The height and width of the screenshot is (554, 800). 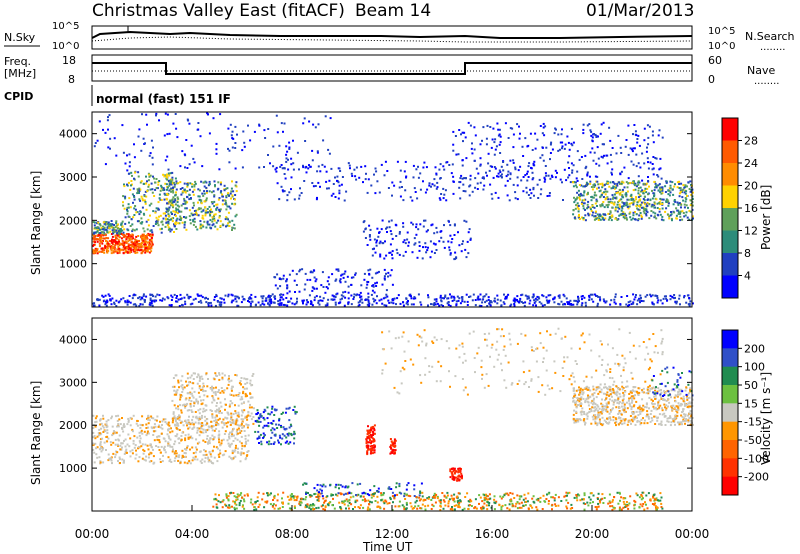 I want to click on velocity-xlabel: Time UT, so click(x=387, y=547).